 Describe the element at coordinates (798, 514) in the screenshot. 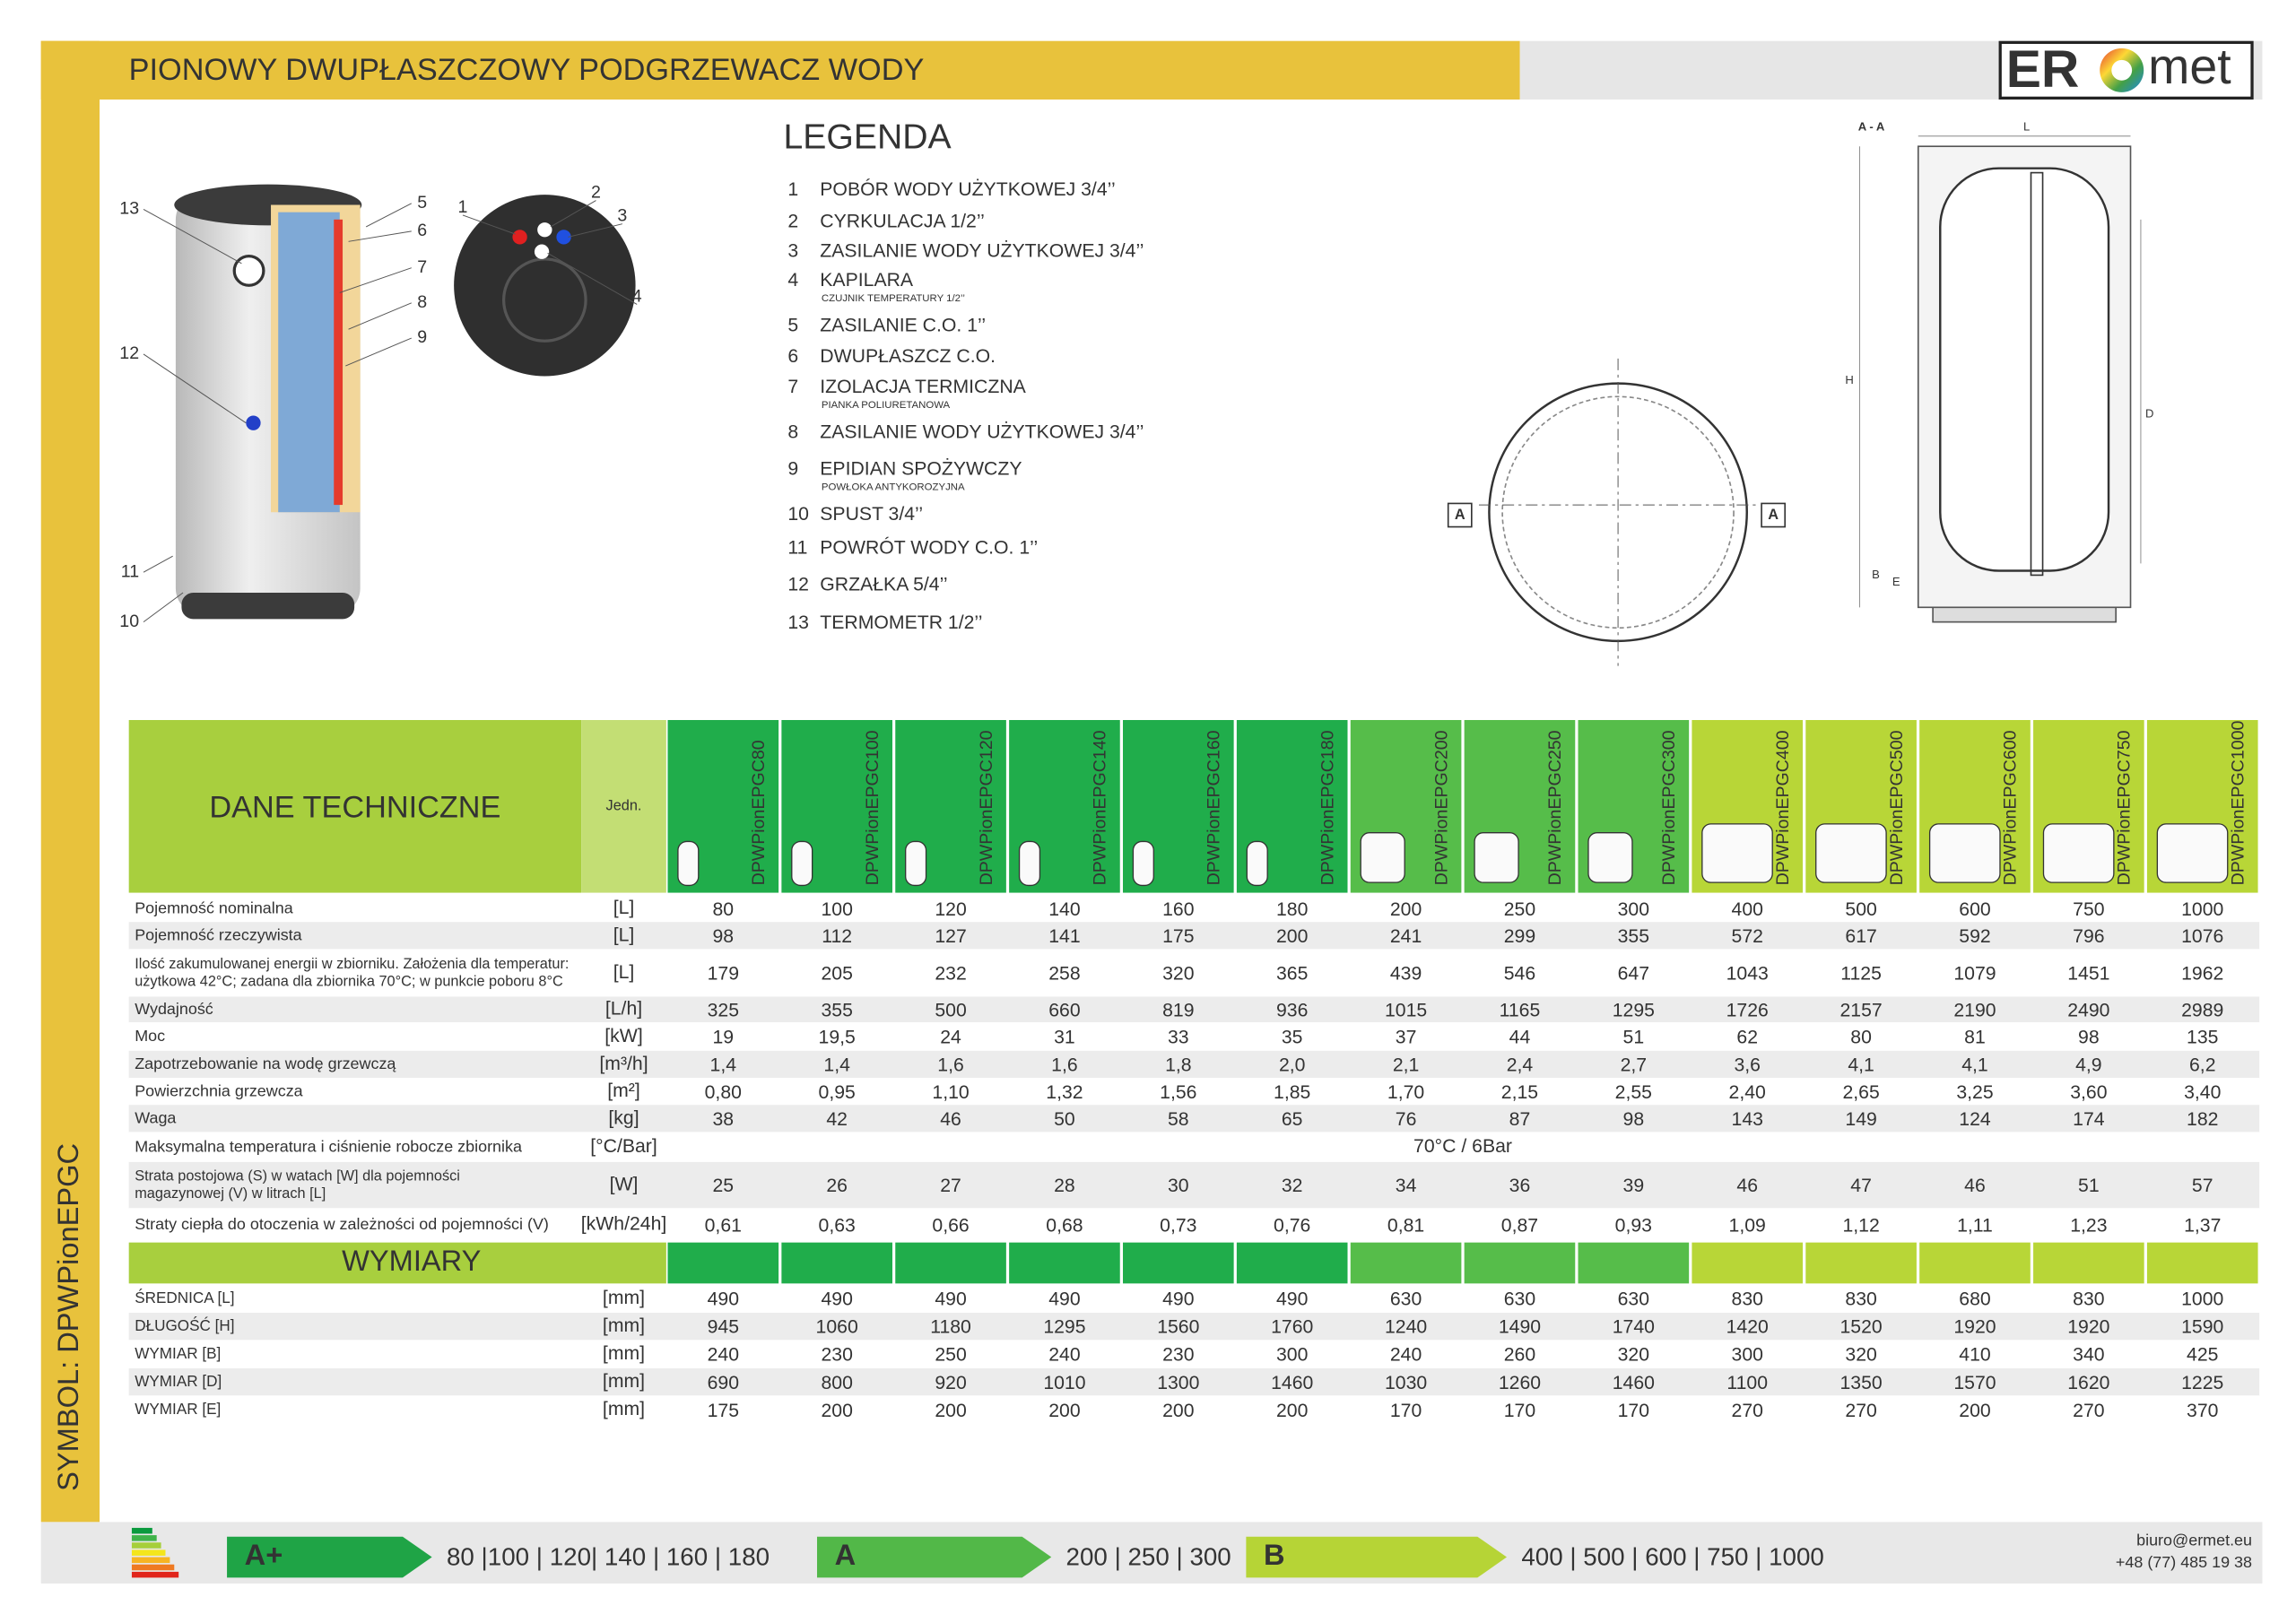

I see `legend-number: 10` at that location.